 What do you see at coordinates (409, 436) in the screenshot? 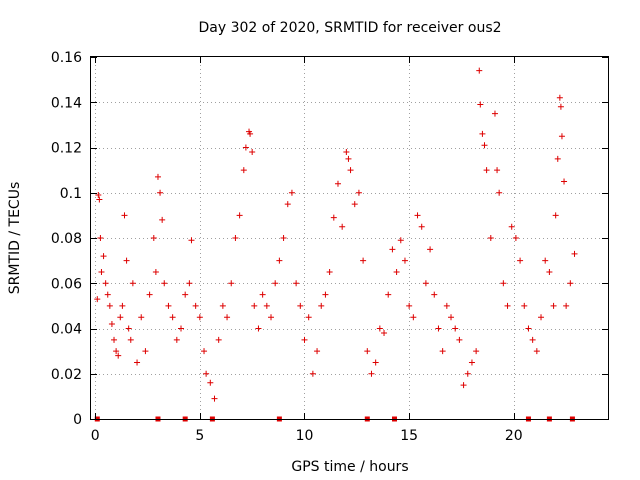
I see `x-tick-label: 15` at bounding box center [409, 436].